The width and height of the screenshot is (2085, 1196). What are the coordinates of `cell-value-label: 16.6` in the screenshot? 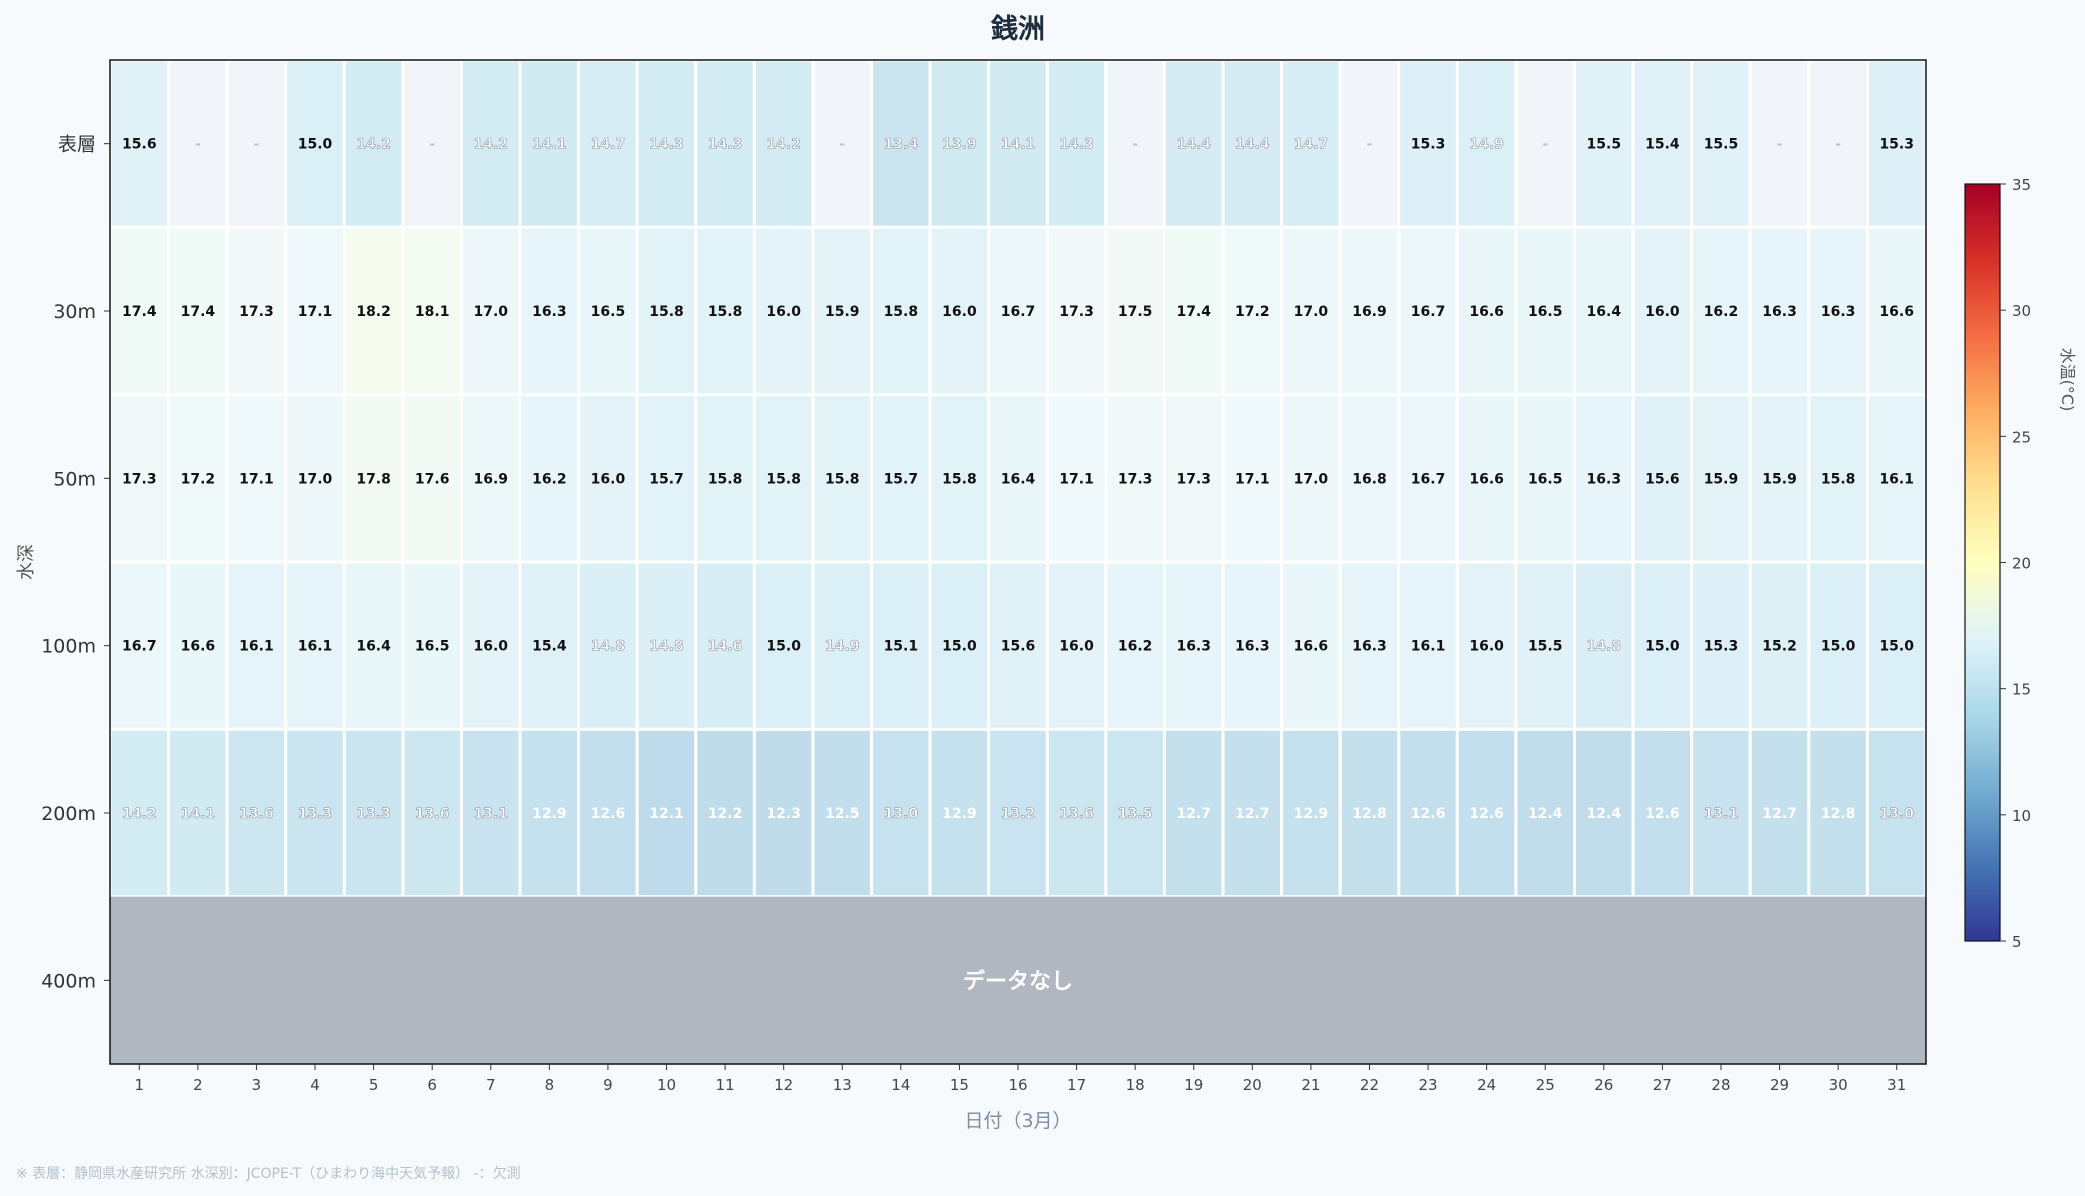 It's located at (1311, 647).